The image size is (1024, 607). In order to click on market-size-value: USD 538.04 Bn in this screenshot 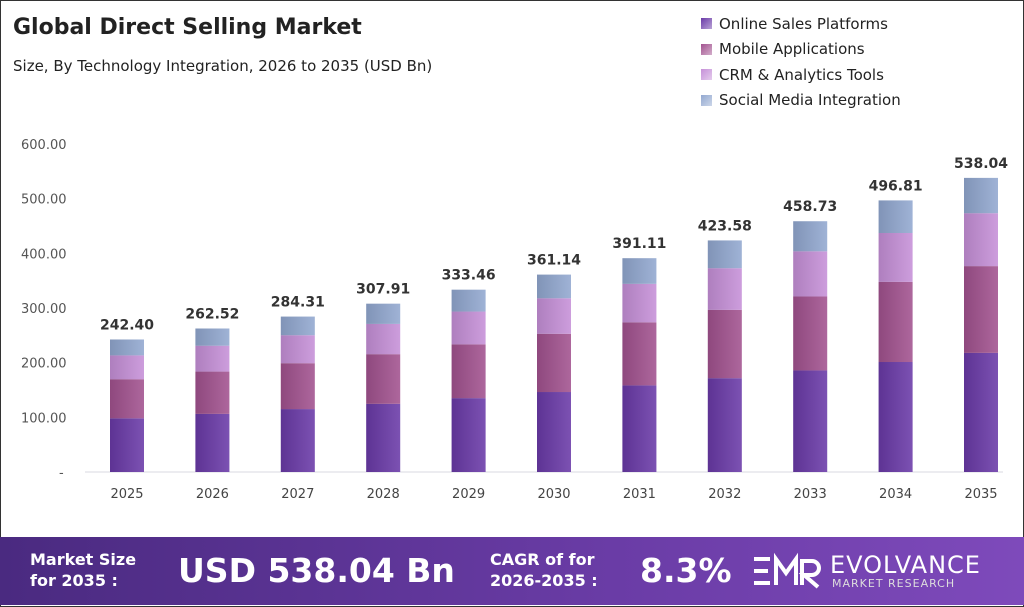, I will do `click(316, 570)`.